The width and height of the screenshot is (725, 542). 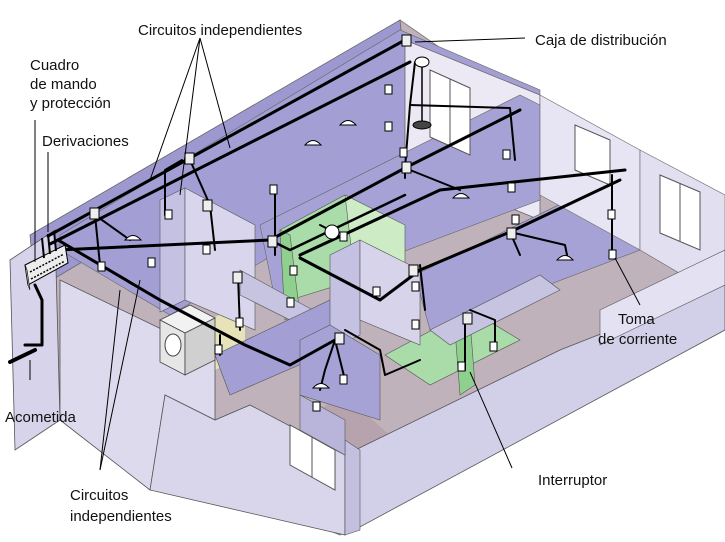 What do you see at coordinates (220, 30) in the screenshot?
I see `label-circuitos-top: Circuitos independientes` at bounding box center [220, 30].